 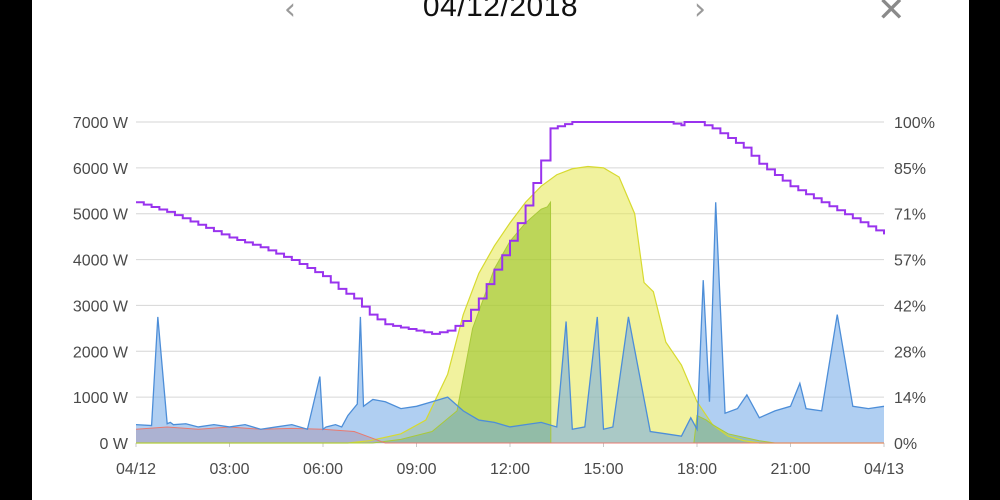 I want to click on x-tick-label: 03:00, so click(x=229, y=469).